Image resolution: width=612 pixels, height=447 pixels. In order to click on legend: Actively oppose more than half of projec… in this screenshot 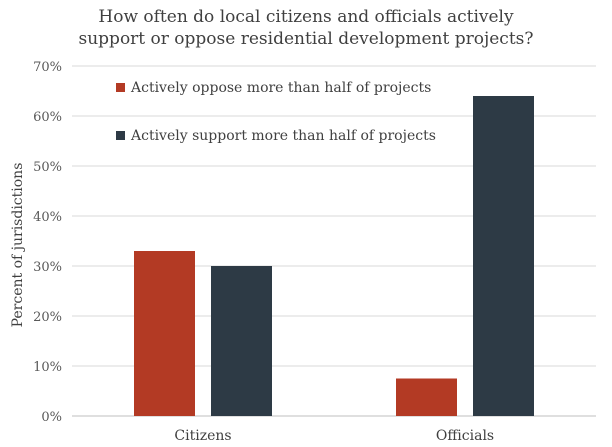, I will do `click(276, 112)`.